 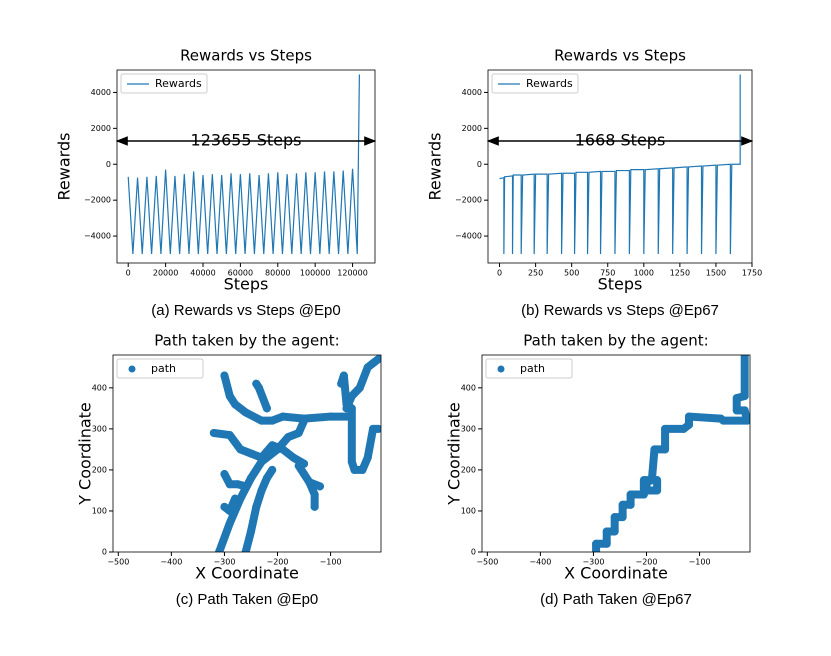 What do you see at coordinates (680, 273) in the screenshot?
I see `x-tick-label: 1250` at bounding box center [680, 273].